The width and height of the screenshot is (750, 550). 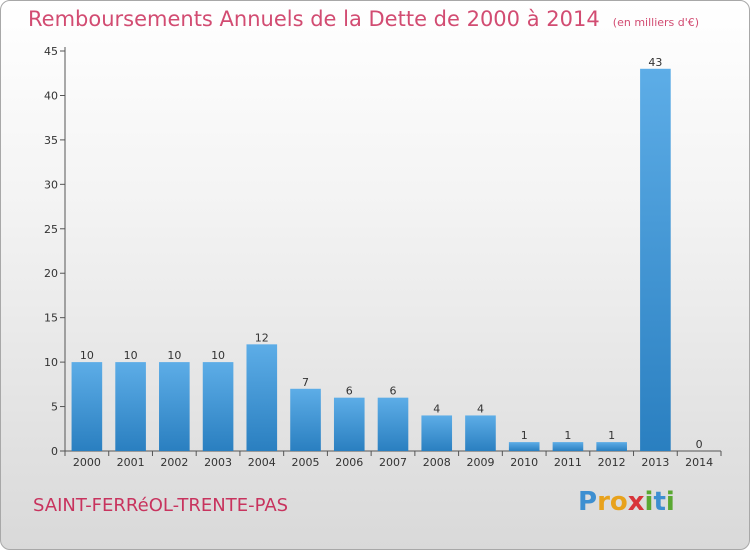 What do you see at coordinates (131, 462) in the screenshot?
I see `x-tick-label: 2001` at bounding box center [131, 462].